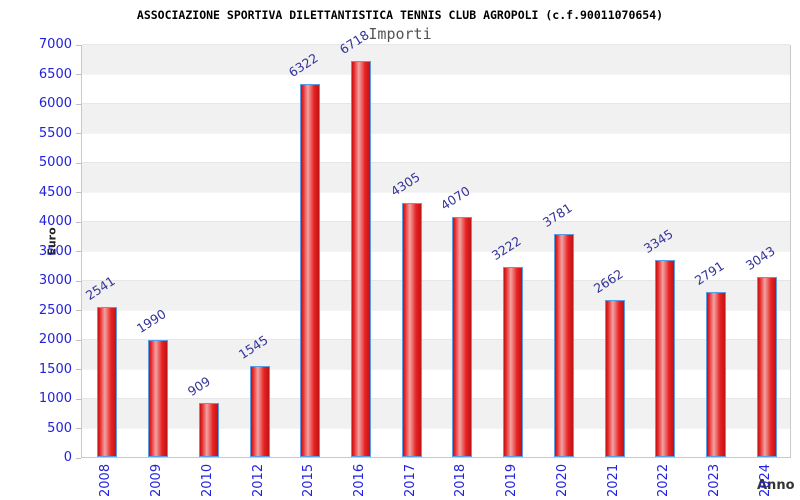 The image size is (800, 500). Describe the element at coordinates (158, 398) in the screenshot. I see `bar-2009` at that location.